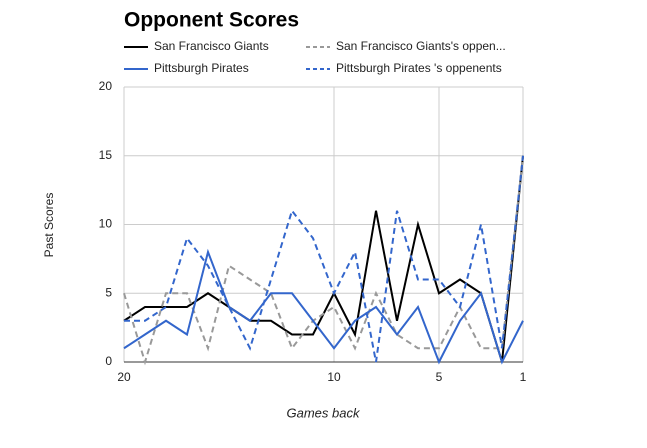  What do you see at coordinates (49, 225) in the screenshot?
I see `y-axis-title: Past Scores` at bounding box center [49, 225].